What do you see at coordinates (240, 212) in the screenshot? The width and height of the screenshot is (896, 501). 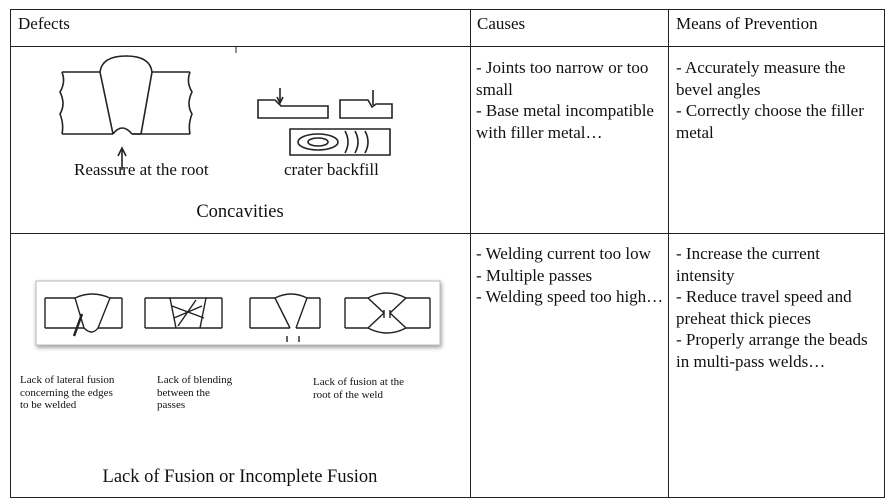 I see `defect-title: Concavities` at bounding box center [240, 212].